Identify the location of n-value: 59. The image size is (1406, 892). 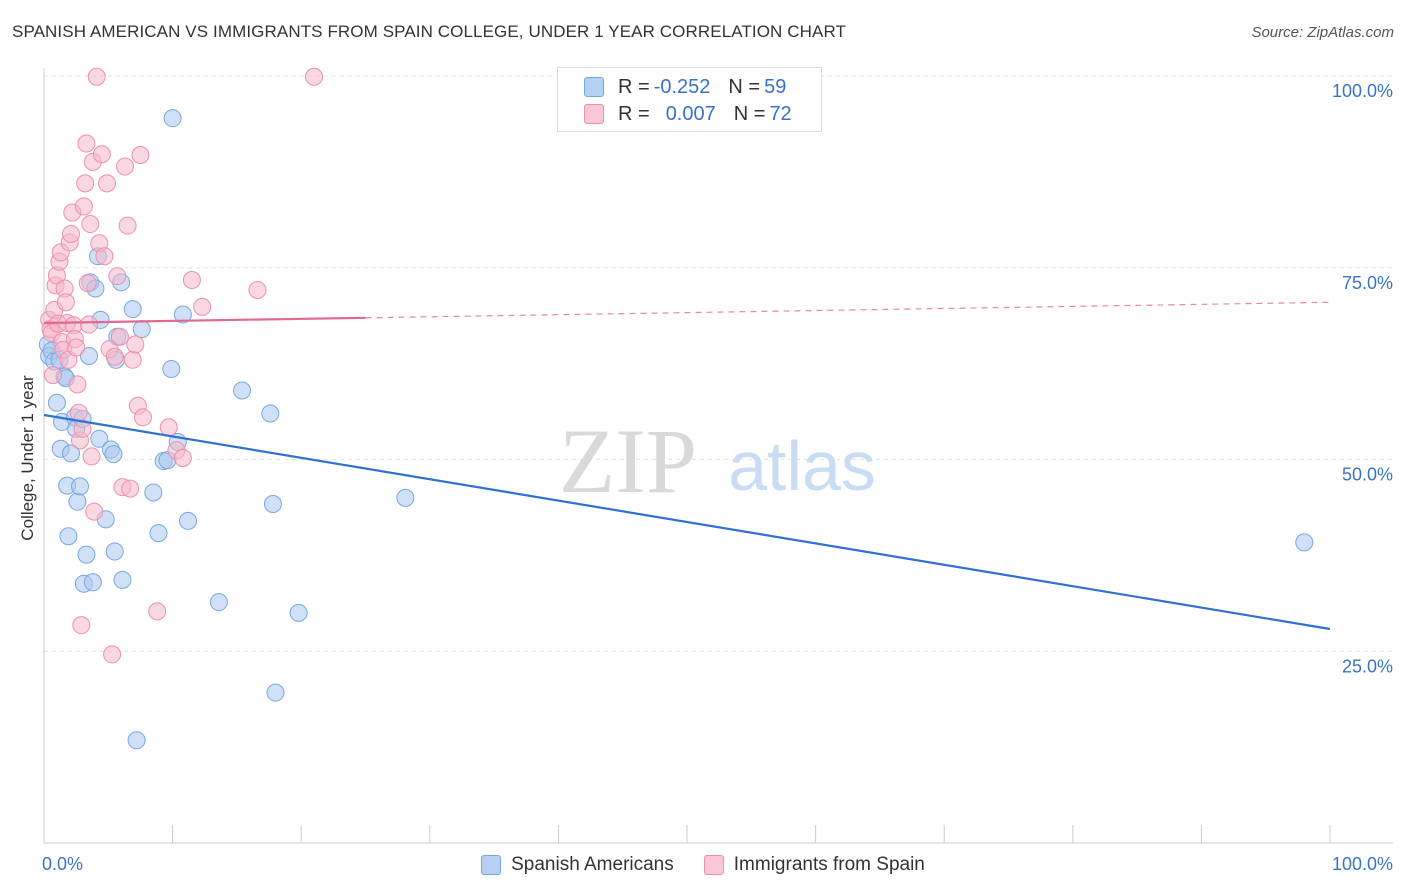
(775, 86).